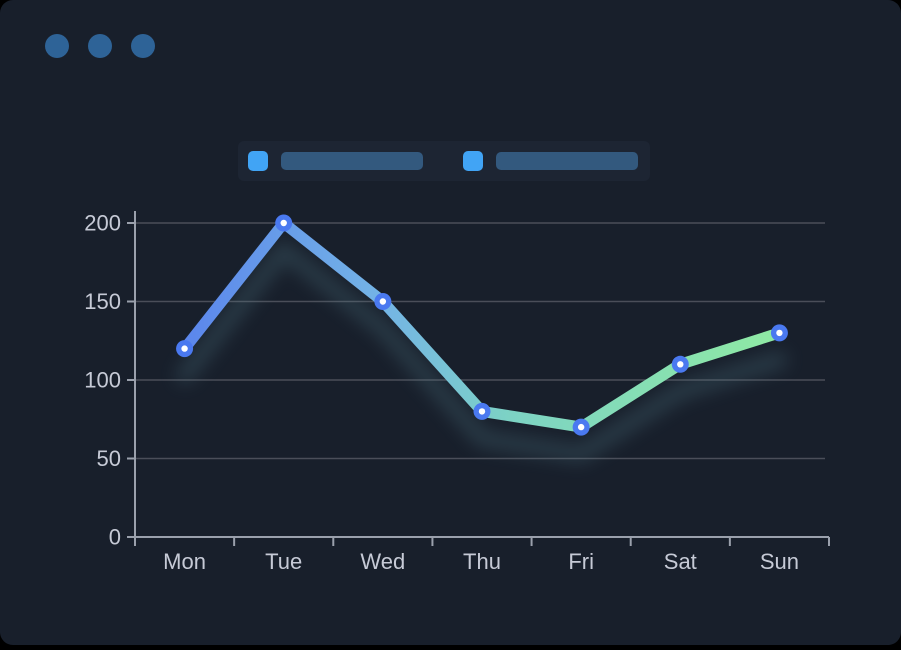 Image resolution: width=901 pixels, height=650 pixels. Describe the element at coordinates (184, 561) in the screenshot. I see `x-tick-label: Mon` at that location.